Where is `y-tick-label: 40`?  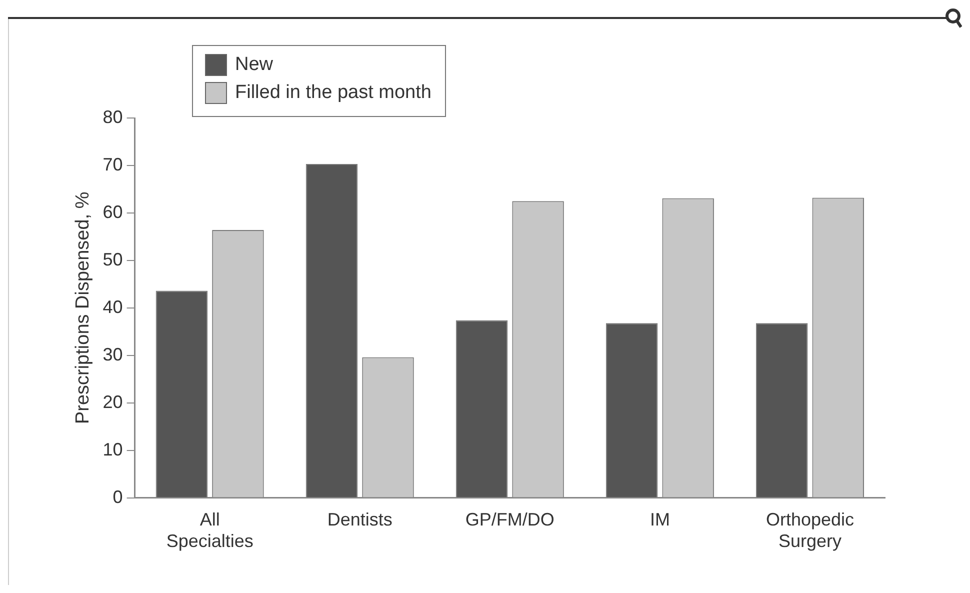
y-tick-label: 40 is located at coordinates (112, 306).